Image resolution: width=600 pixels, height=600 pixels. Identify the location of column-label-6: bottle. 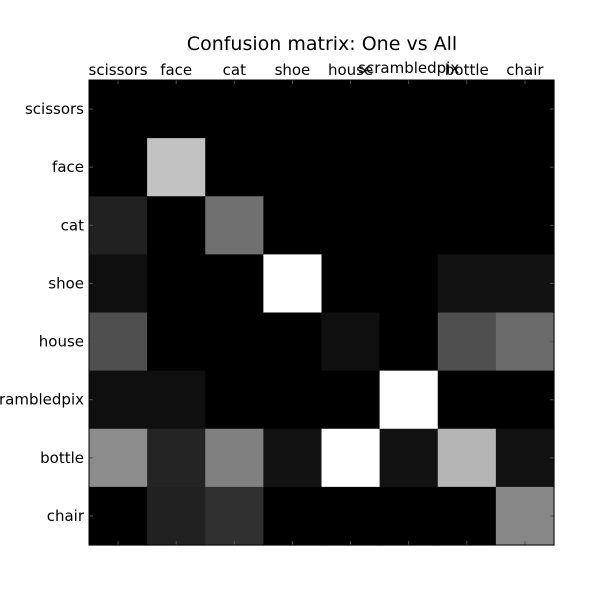
(467, 70).